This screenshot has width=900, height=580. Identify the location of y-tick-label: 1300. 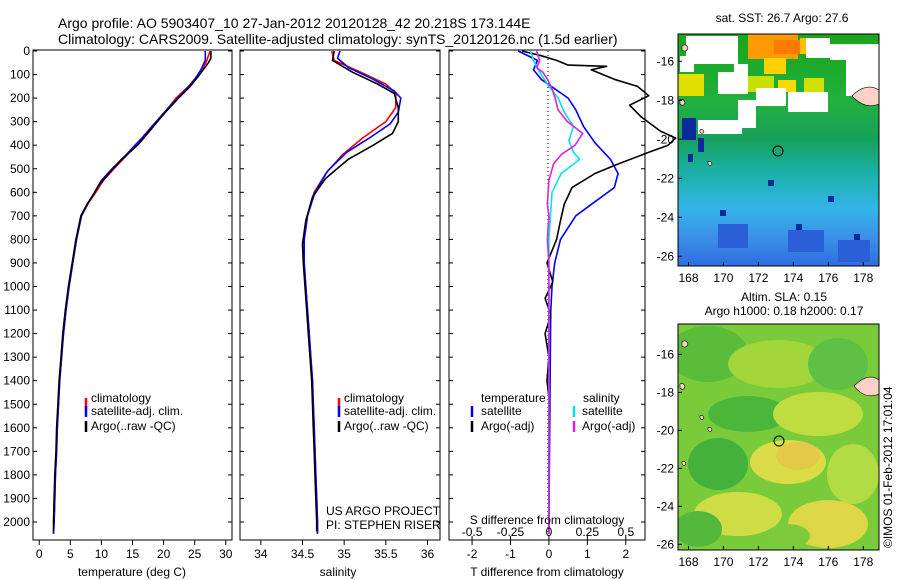
(16, 357).